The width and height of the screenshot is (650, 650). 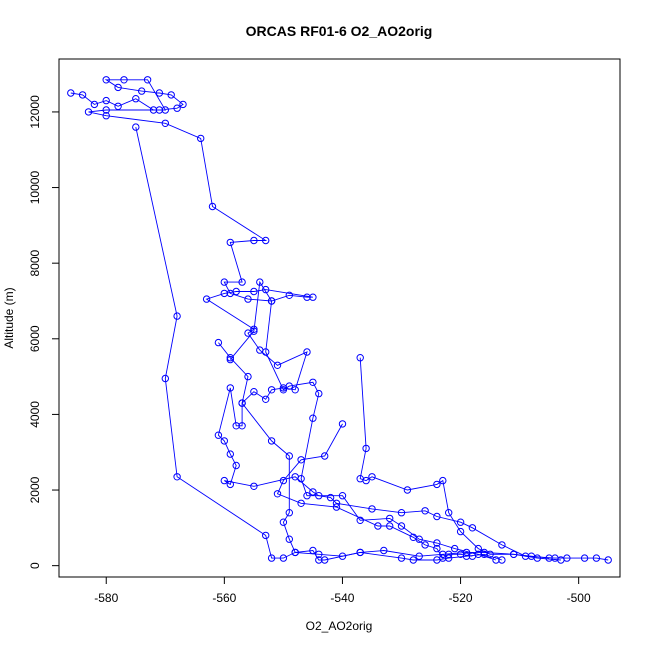 What do you see at coordinates (224, 598) in the screenshot?
I see `x-tick-label: -560` at bounding box center [224, 598].